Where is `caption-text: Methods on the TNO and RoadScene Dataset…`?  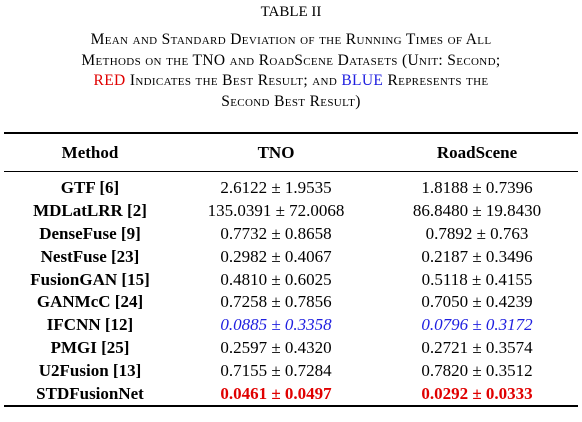
caption-text: Methods on the TNO and RoadScene Dataset… is located at coordinates (291, 60).